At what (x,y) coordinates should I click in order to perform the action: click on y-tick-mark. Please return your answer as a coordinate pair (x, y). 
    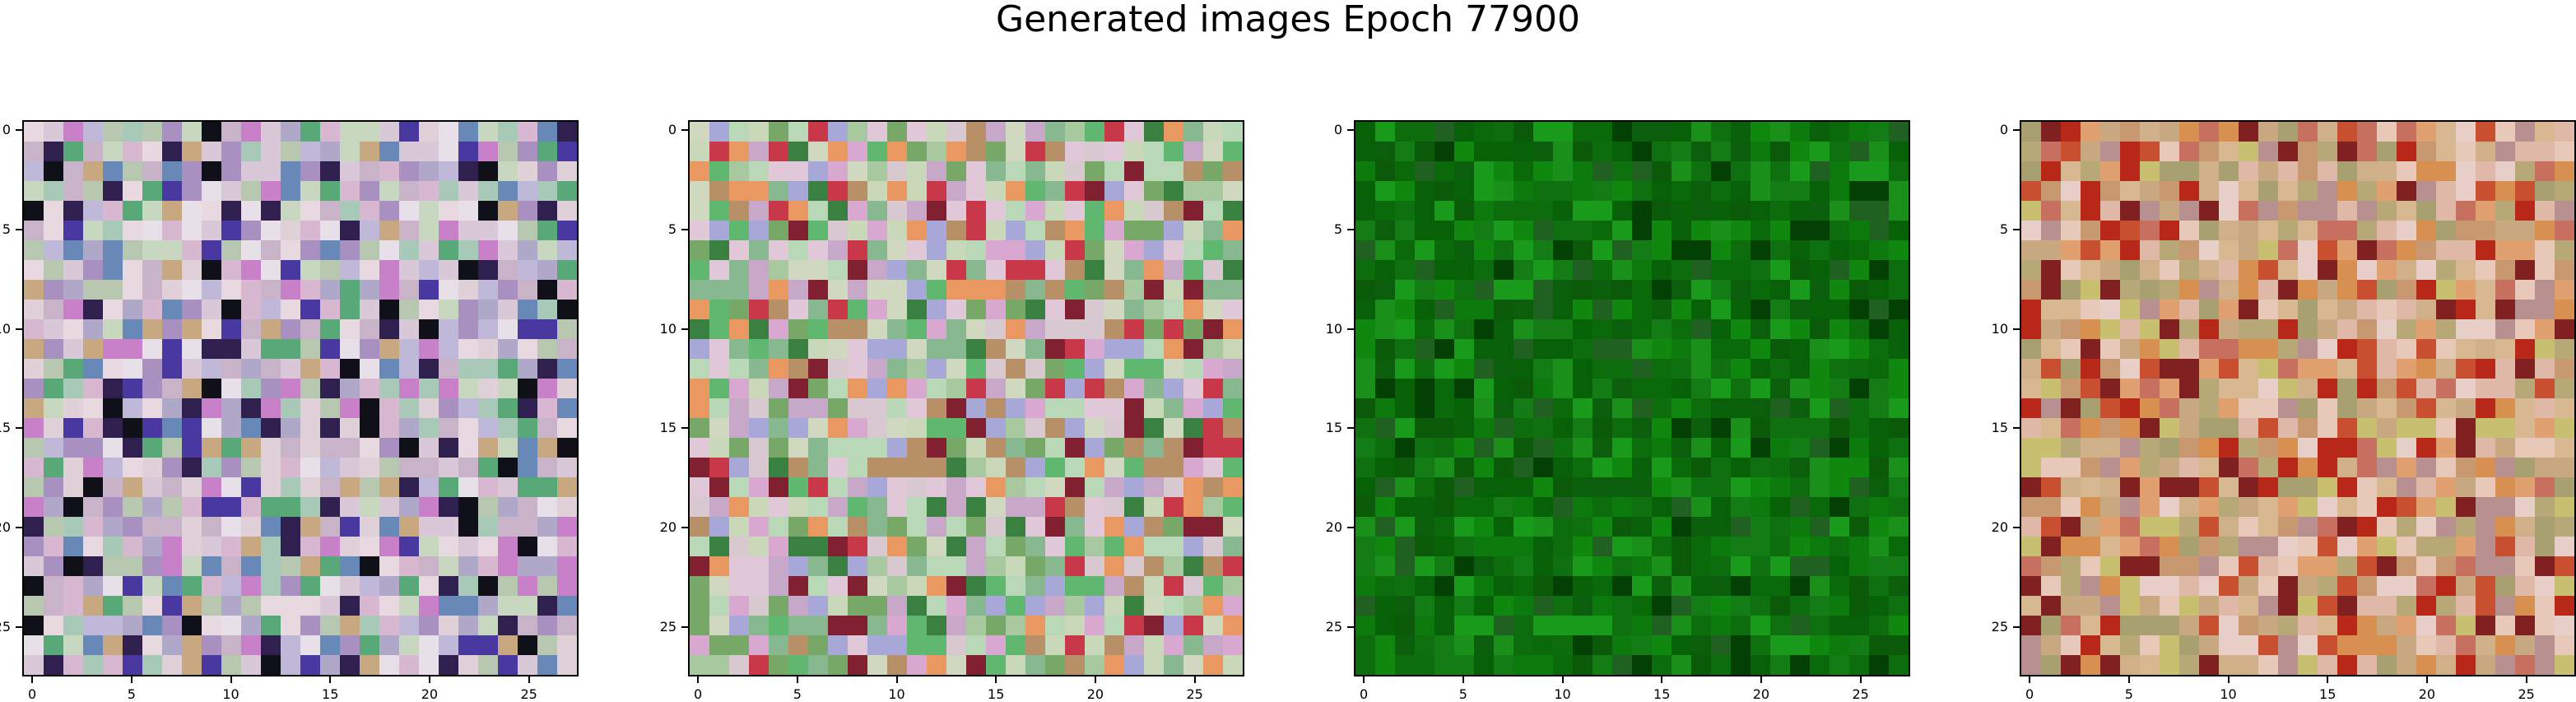
    Looking at the image, I should click on (2016, 130).